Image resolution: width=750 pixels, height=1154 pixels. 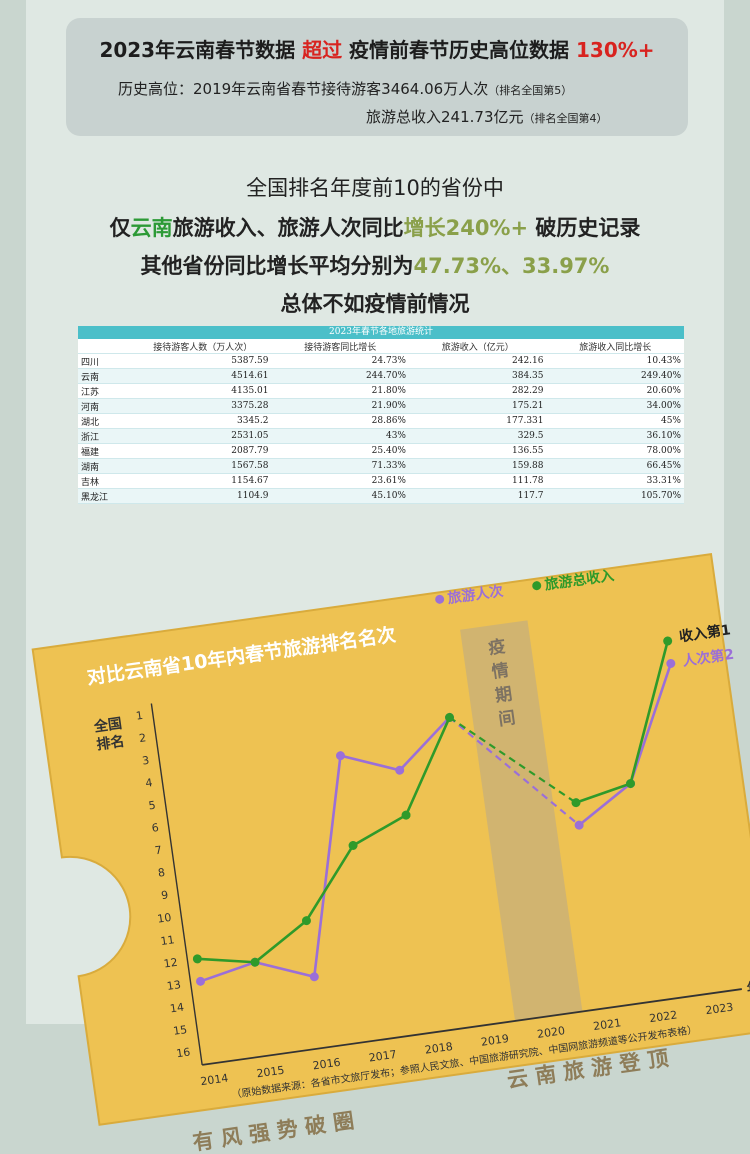 I want to click on table-row: 江苏 4135.01 21.80% 282.29 20.60%, so click(x=381, y=391).